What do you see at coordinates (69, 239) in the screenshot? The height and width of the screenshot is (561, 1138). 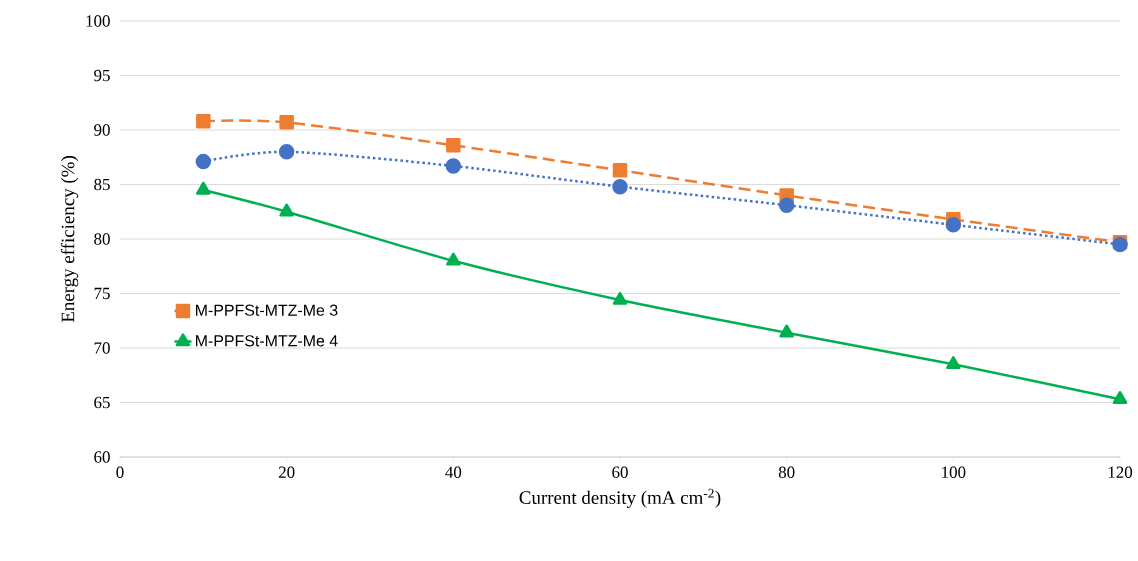 I see `y-axis-title: Energy efficiency (%)` at bounding box center [69, 239].